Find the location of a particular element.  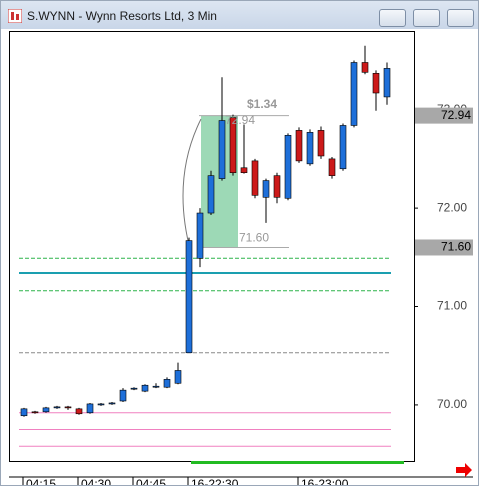

y-tick-label: 72.00 is located at coordinates (452, 207).